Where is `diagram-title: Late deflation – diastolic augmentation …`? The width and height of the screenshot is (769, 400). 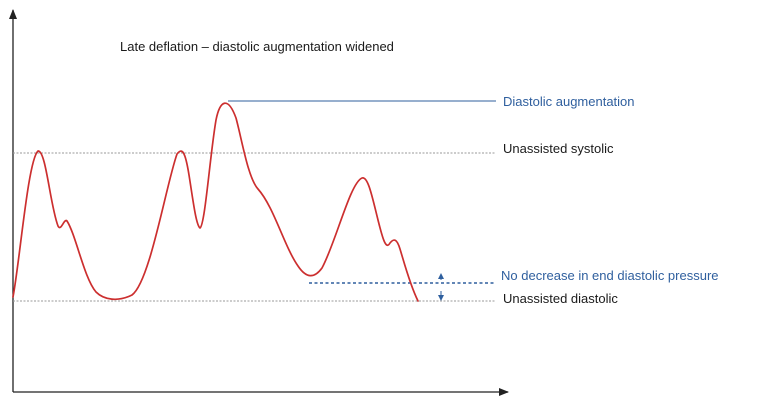 diagram-title: Late deflation – diastolic augmentation … is located at coordinates (257, 46).